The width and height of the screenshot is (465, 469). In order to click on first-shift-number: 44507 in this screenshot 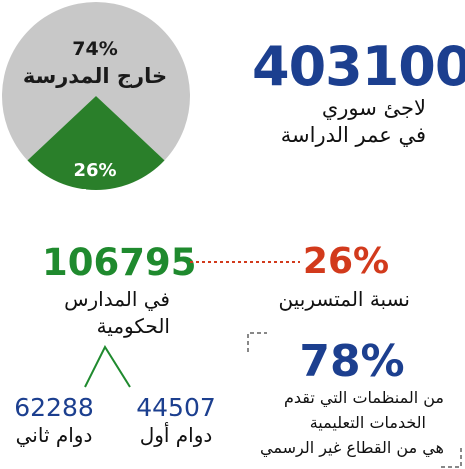, I will do `click(176, 407)`.